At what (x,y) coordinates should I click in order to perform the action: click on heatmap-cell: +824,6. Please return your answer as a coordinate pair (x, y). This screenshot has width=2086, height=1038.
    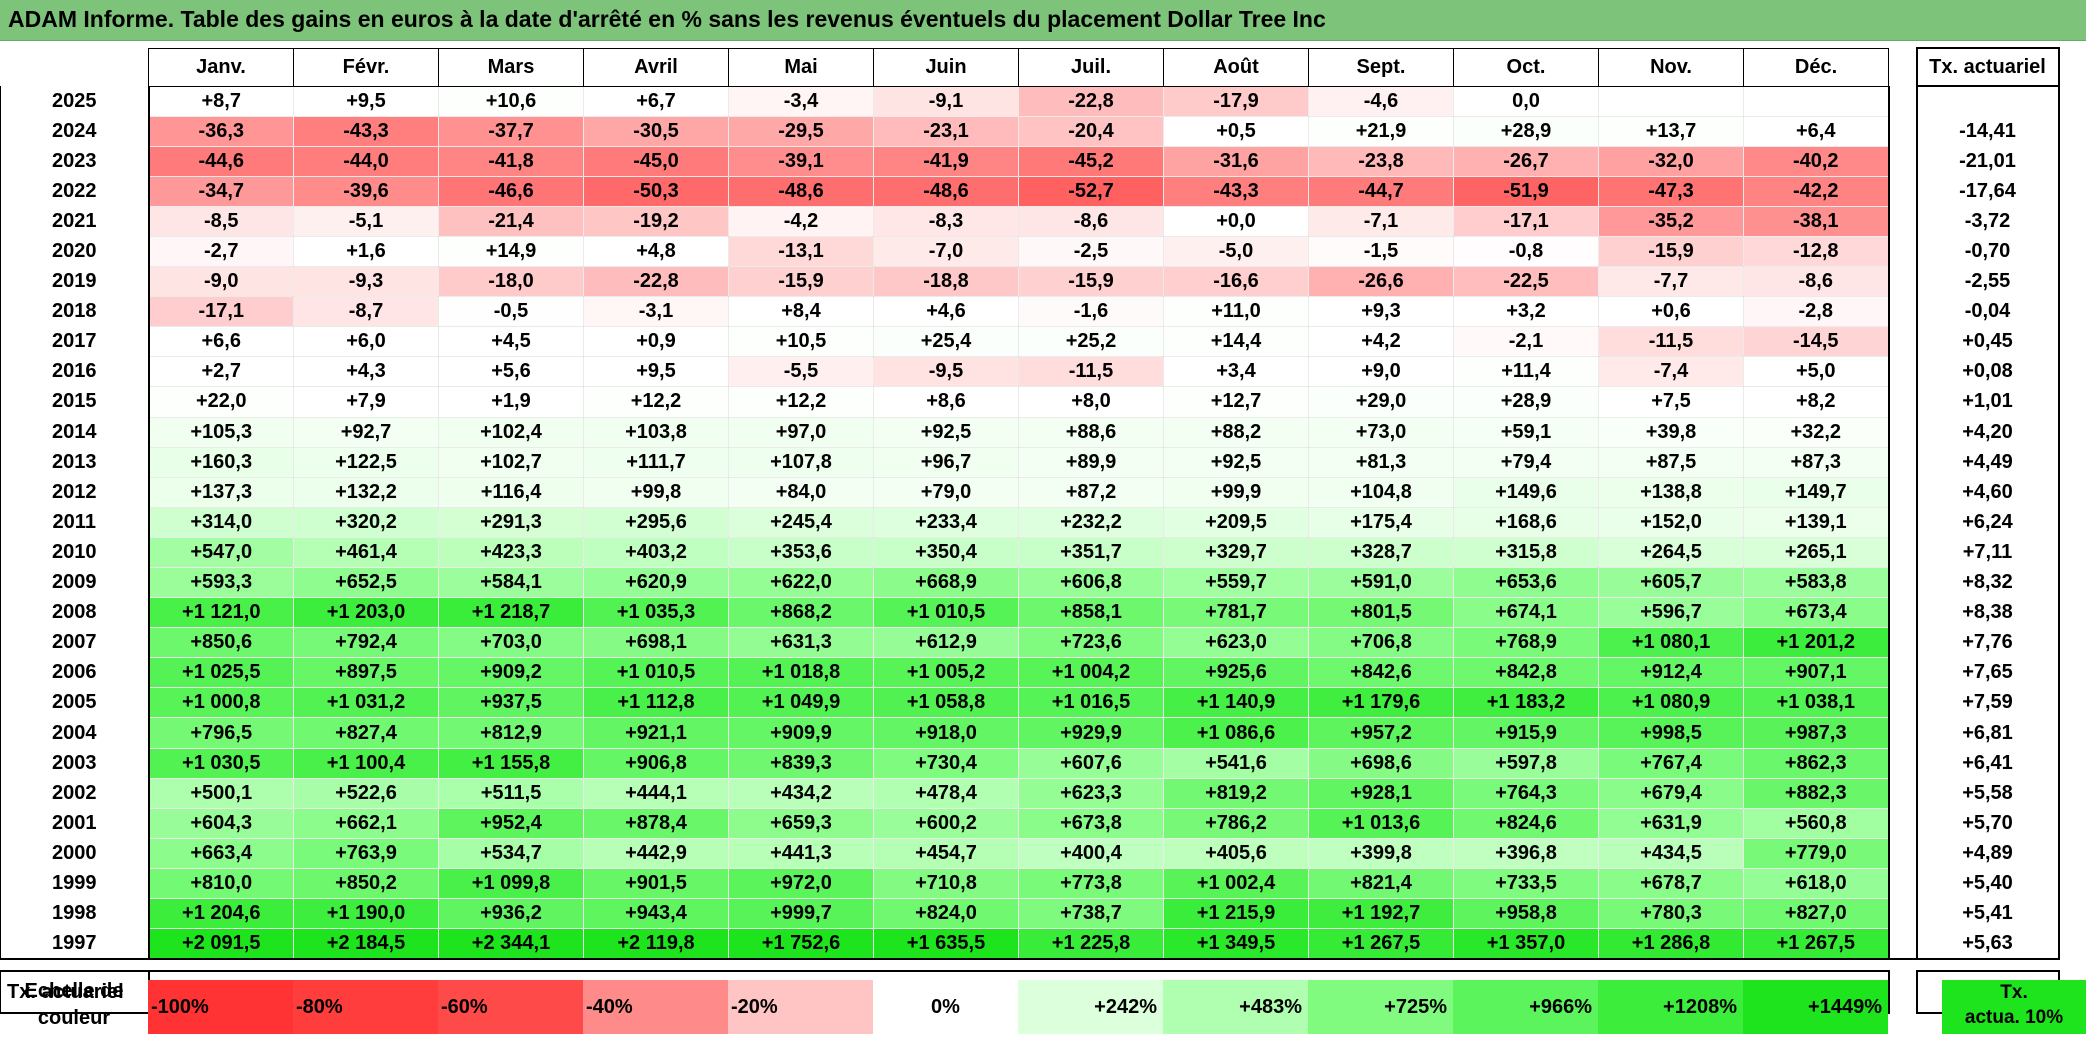
    Looking at the image, I should click on (1526, 823).